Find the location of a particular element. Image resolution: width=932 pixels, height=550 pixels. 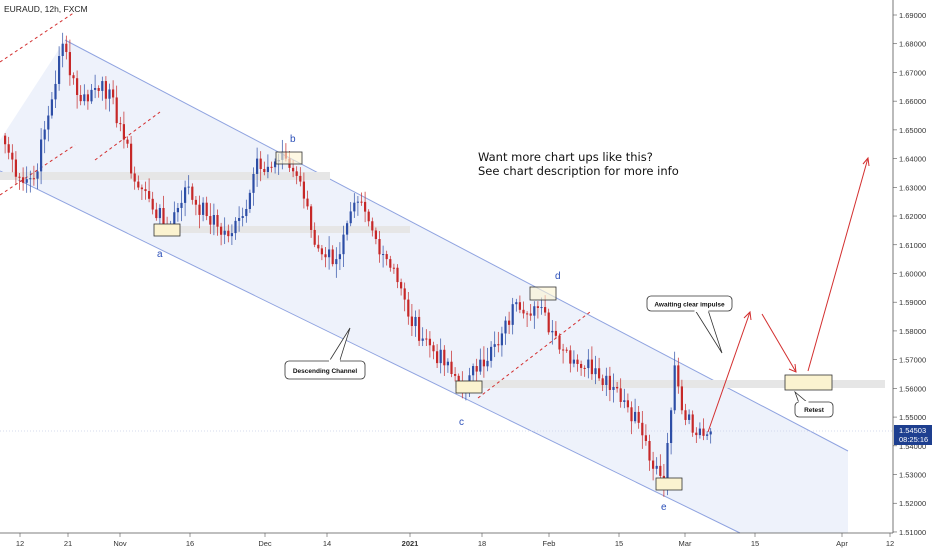

callout-awaiting-impulse-text: Awaiting clear impulse is located at coordinates (689, 305).